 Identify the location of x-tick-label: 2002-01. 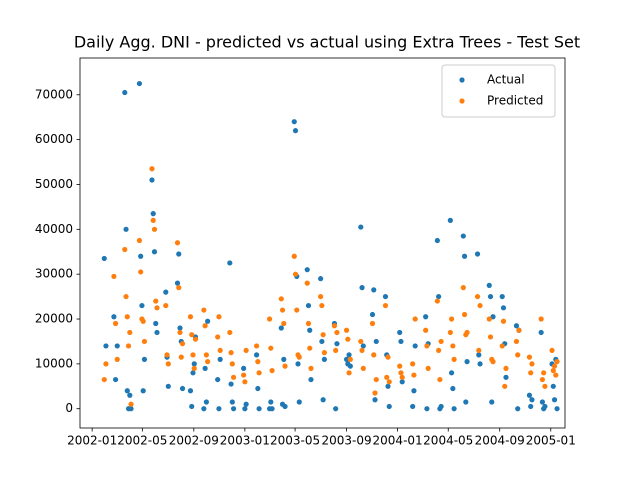
(92, 441).